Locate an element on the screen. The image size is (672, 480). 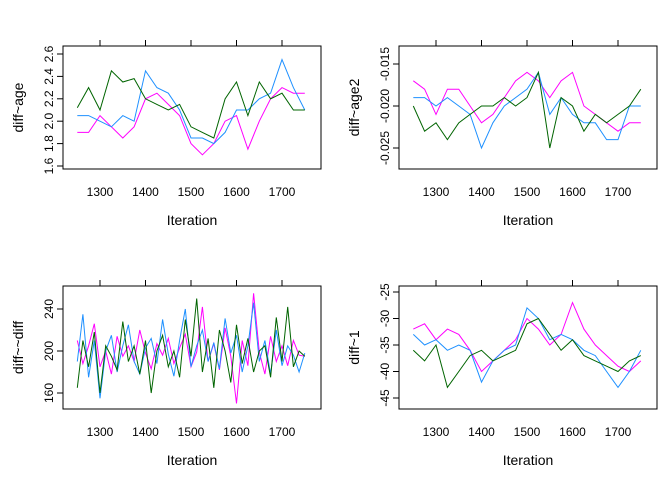
y-tick-label: 1.8 is located at coordinates (49, 143).